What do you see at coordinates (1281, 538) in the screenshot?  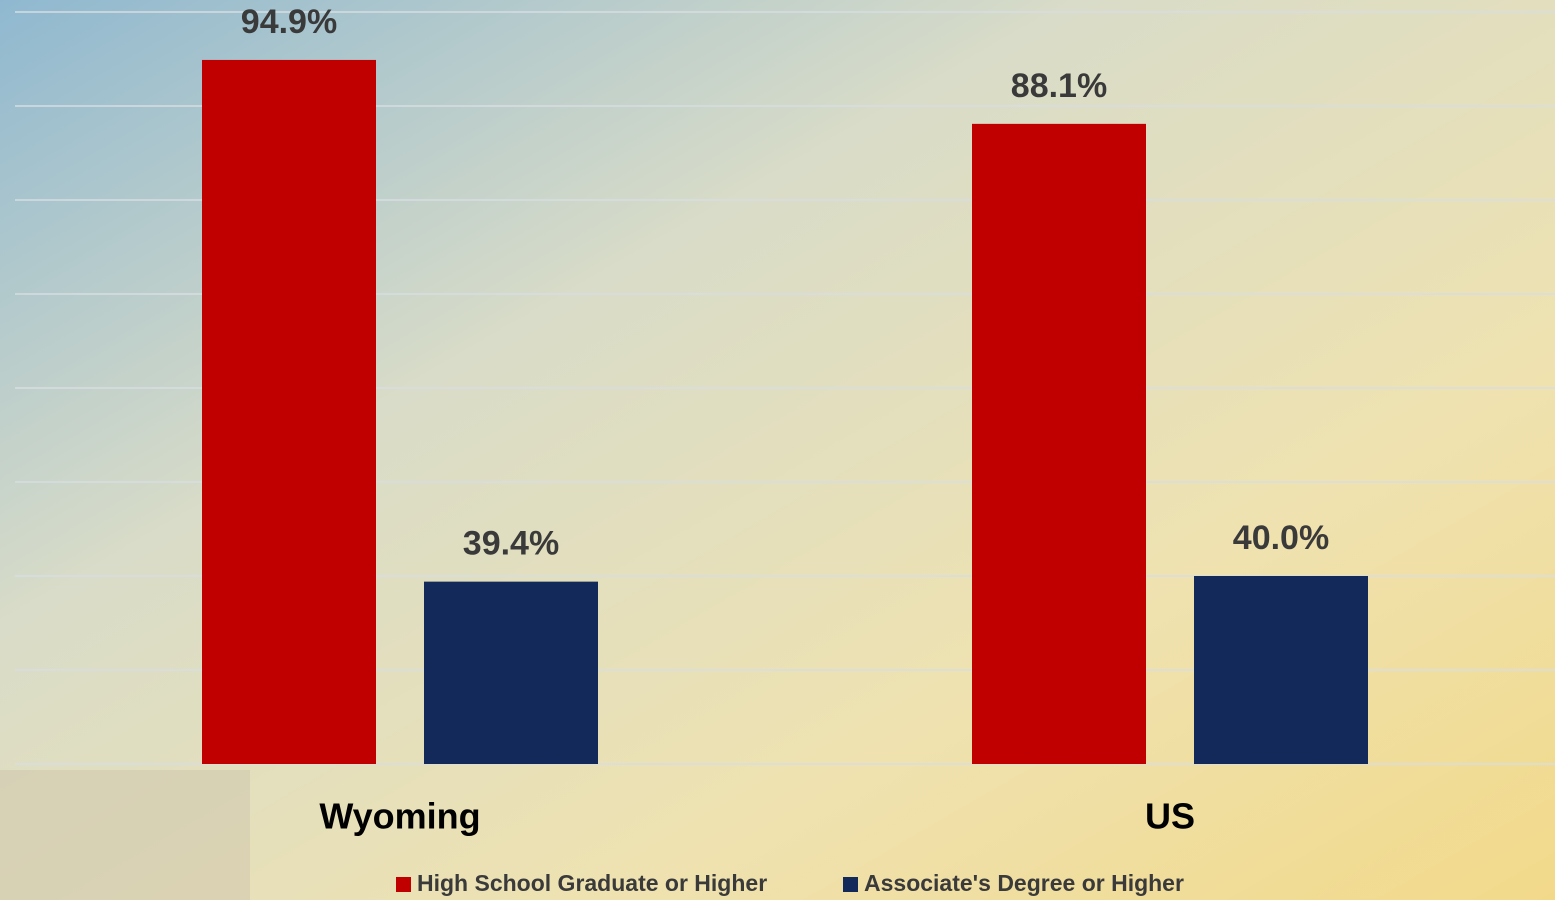 I see `value-label: 40.0%` at bounding box center [1281, 538].